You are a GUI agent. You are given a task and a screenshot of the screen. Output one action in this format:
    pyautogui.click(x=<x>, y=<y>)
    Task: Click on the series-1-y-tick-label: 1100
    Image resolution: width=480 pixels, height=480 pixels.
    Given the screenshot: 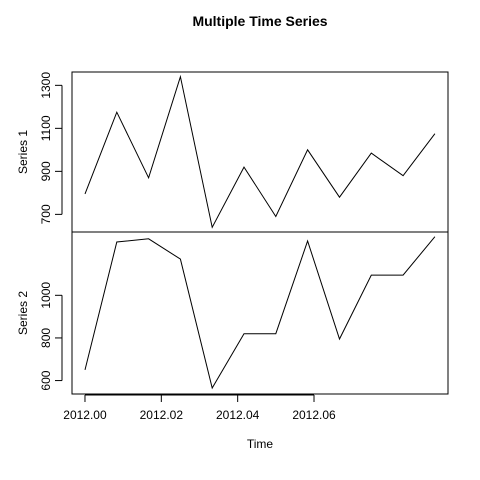 What is the action you would take?
    pyautogui.click(x=46, y=128)
    